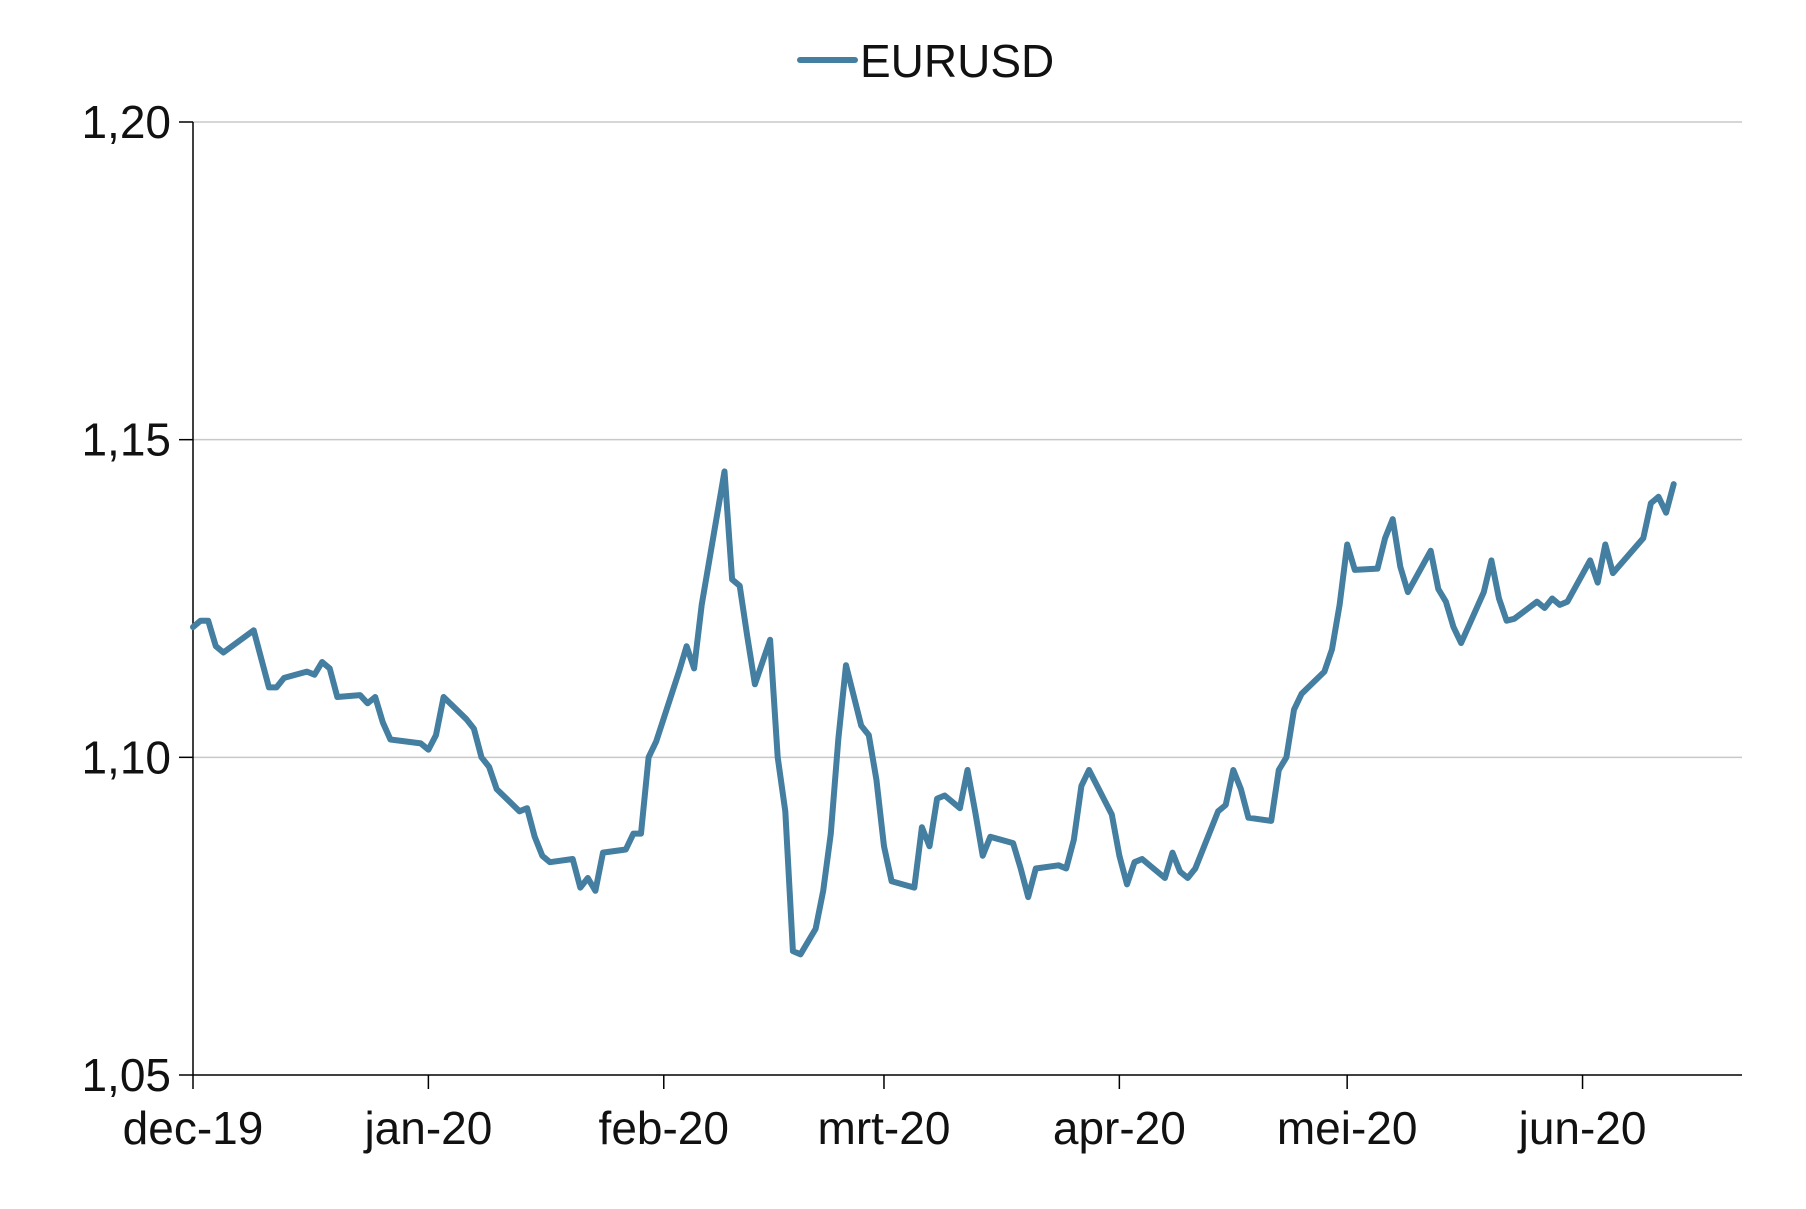  I want to click on y-tick-label: 1,05, so click(126, 1075).